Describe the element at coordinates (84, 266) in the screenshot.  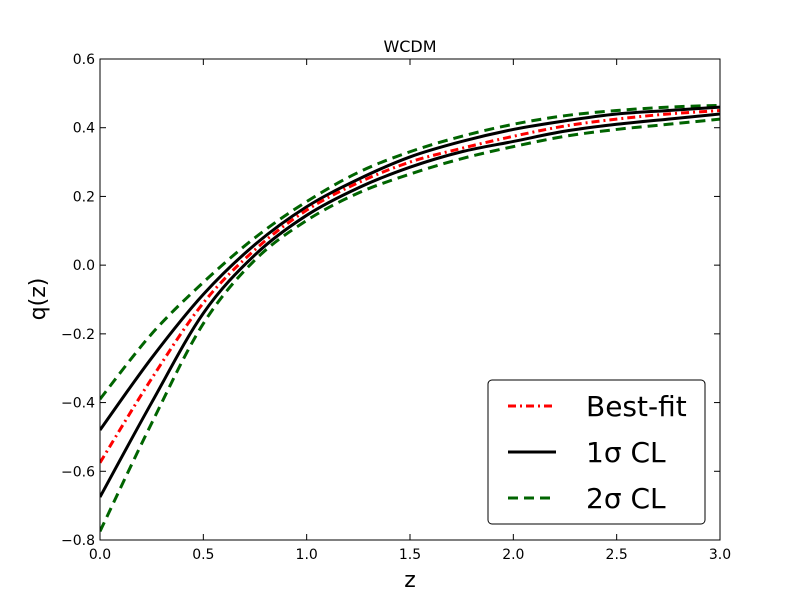
I see `y-tick-label: 0.0` at that location.